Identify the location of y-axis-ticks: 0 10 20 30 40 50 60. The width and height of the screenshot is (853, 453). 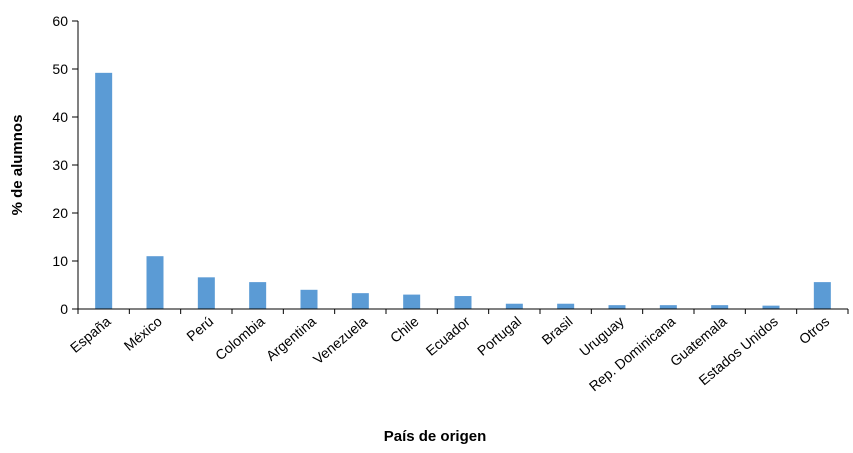
(65, 165).